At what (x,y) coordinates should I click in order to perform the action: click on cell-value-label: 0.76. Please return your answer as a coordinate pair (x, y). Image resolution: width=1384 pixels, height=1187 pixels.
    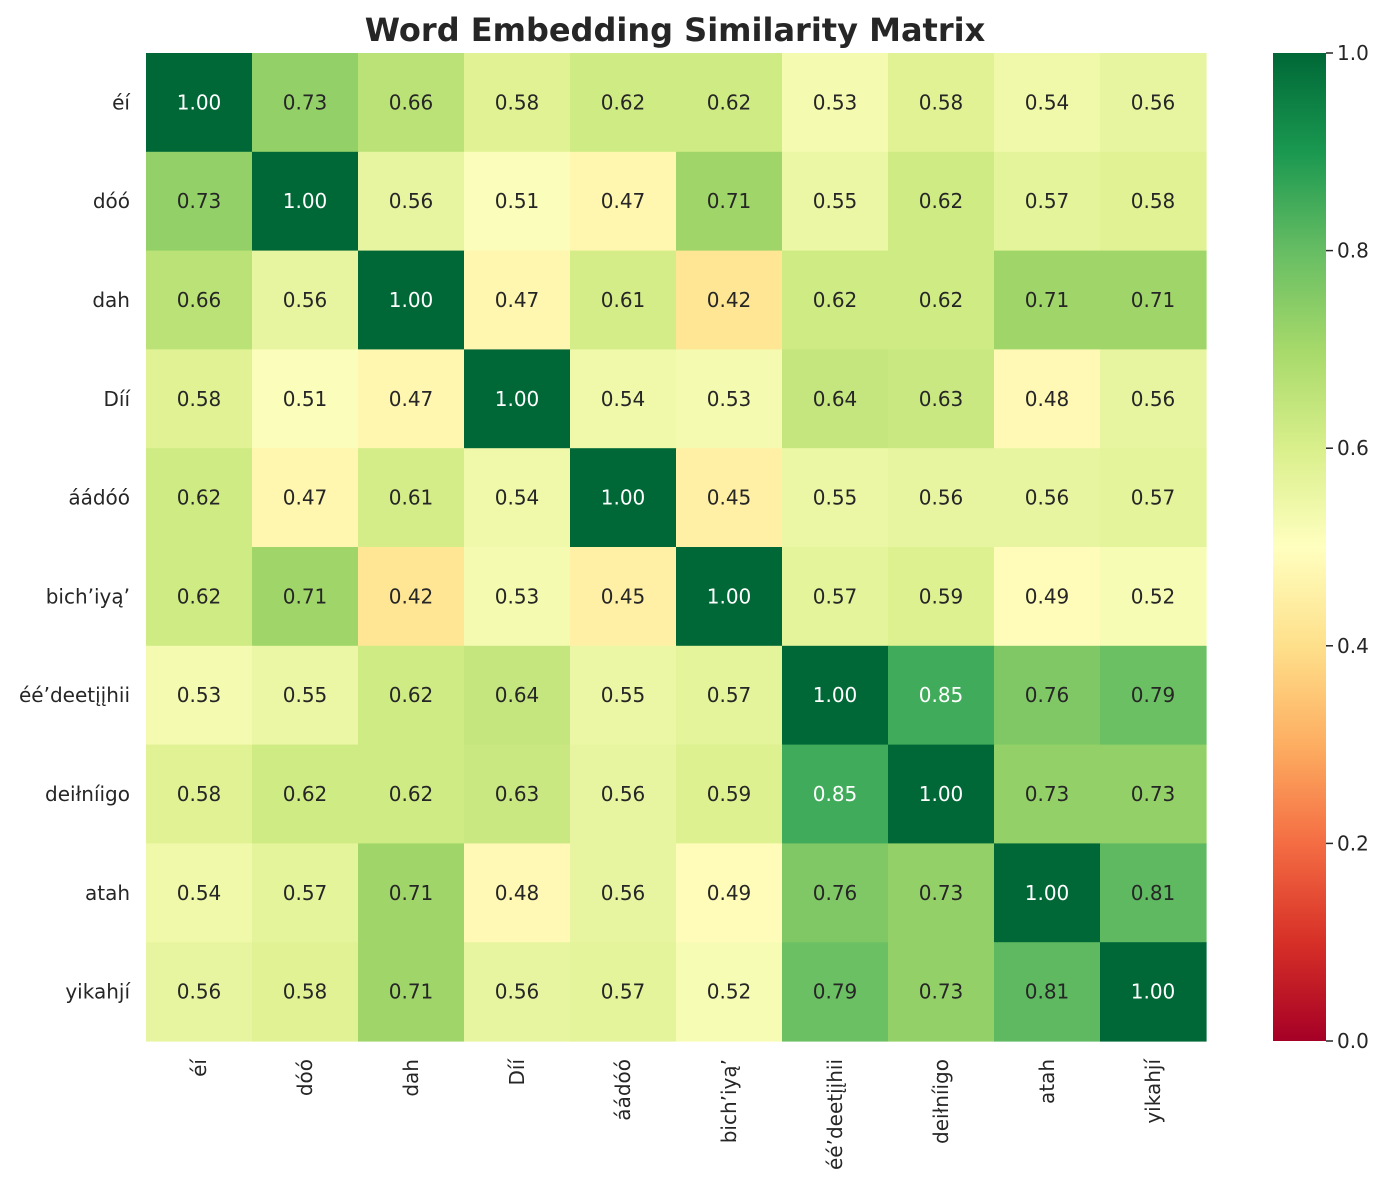
    Looking at the image, I should click on (1047, 695).